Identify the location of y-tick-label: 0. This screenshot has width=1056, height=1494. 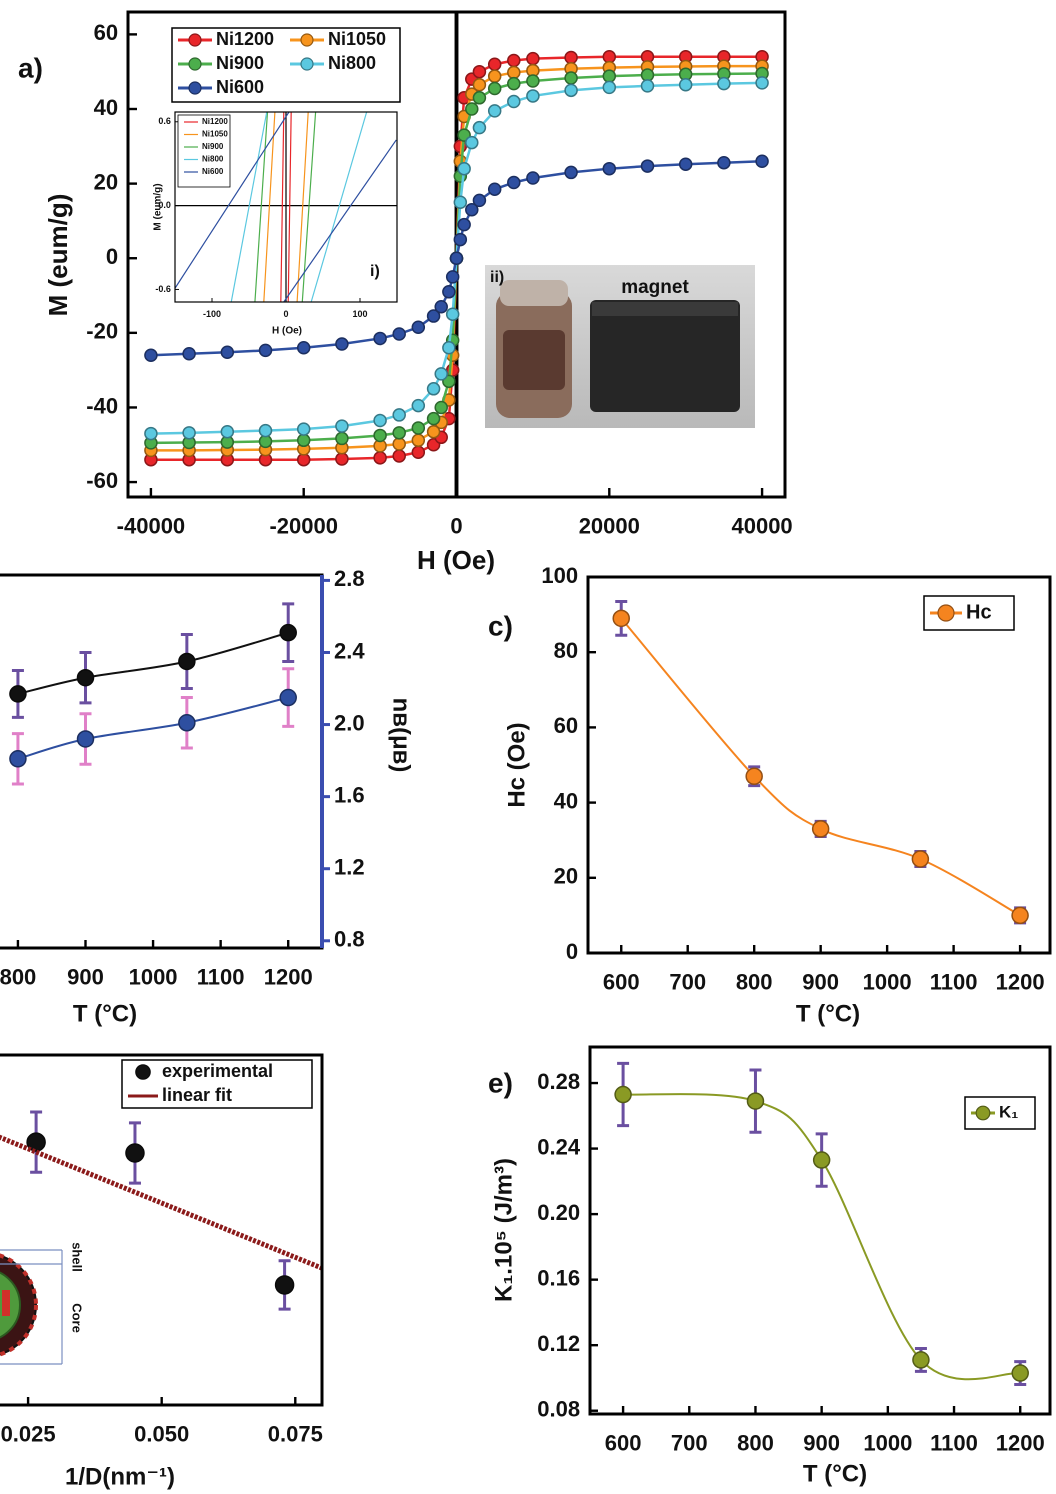
(112, 256).